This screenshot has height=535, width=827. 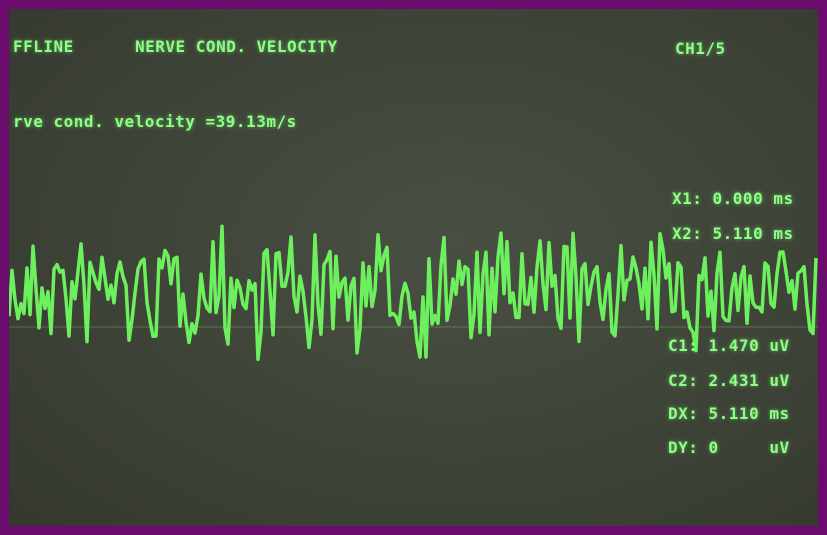 What do you see at coordinates (155, 121) in the screenshot?
I see `velocity-result: rve cond. velocity =39.13m/s` at bounding box center [155, 121].